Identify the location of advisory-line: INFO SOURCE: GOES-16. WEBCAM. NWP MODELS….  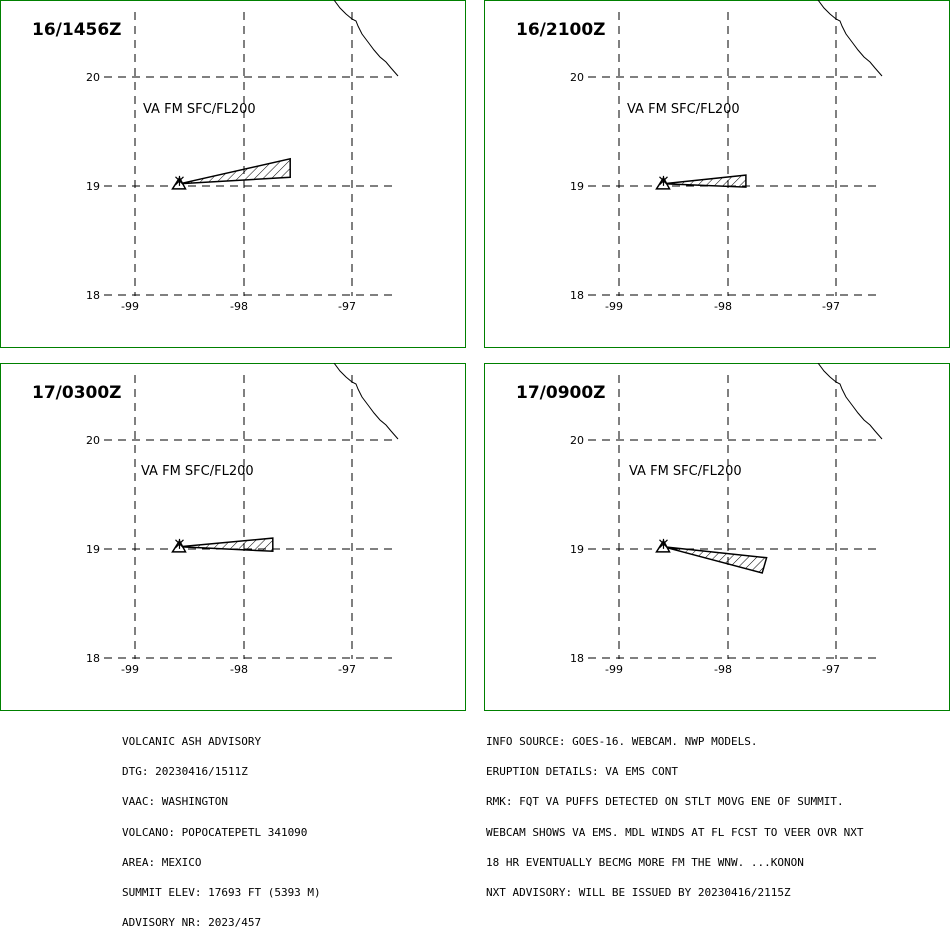
(622, 741).